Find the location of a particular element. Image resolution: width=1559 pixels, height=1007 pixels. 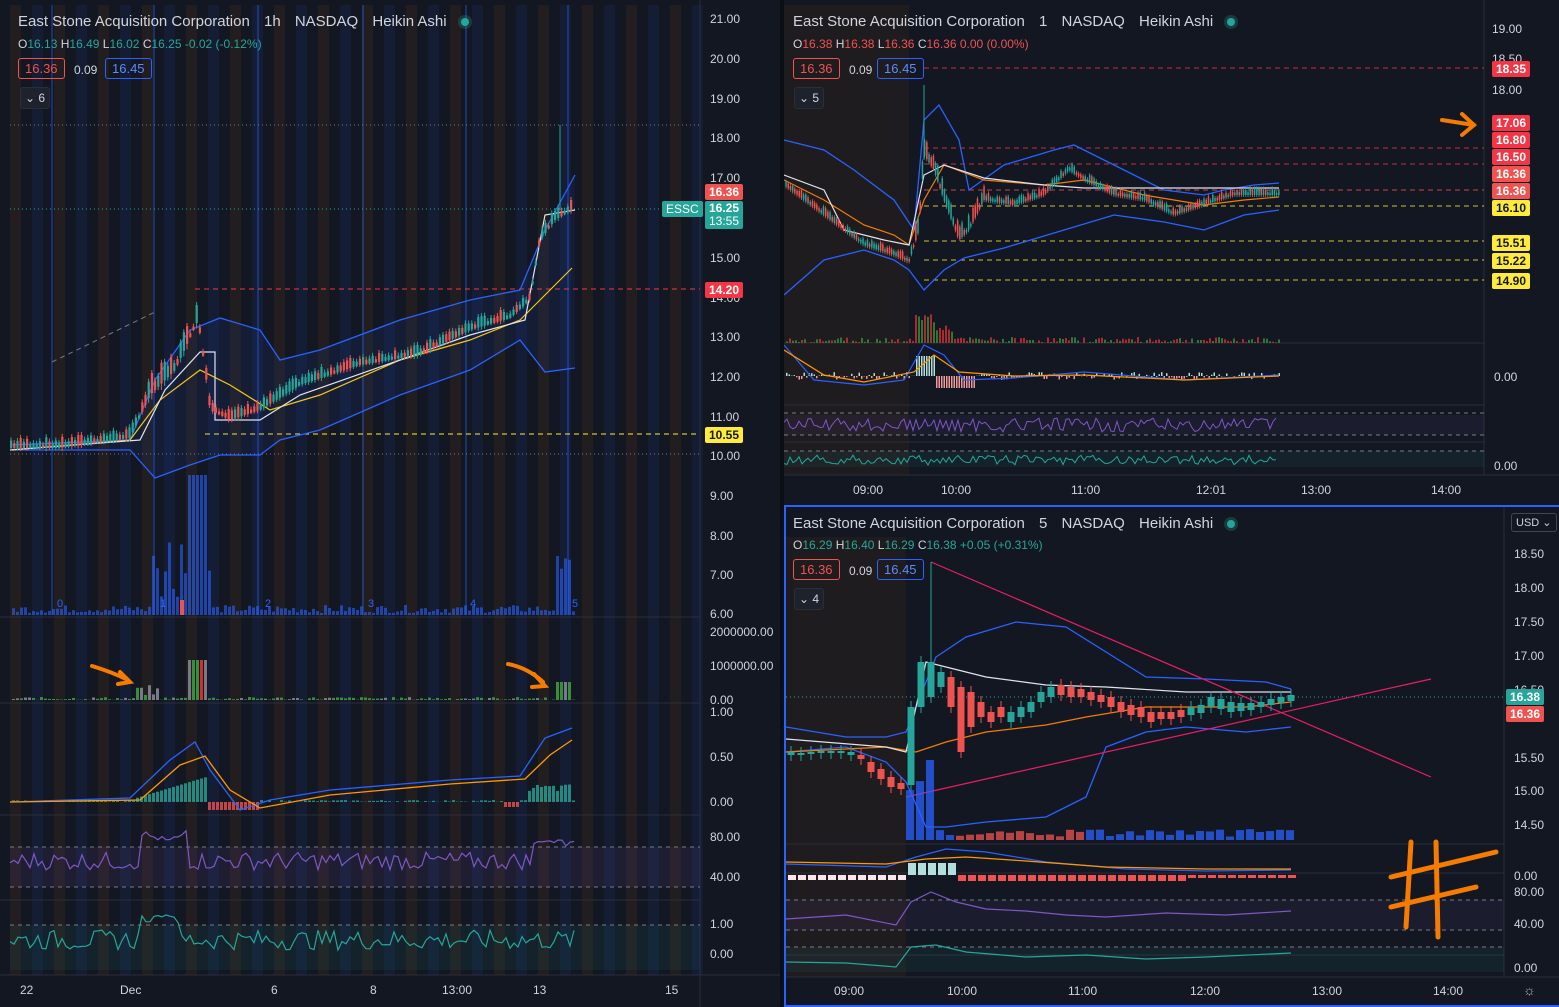

indicators-toggle: ⌄ 4 is located at coordinates (809, 599).